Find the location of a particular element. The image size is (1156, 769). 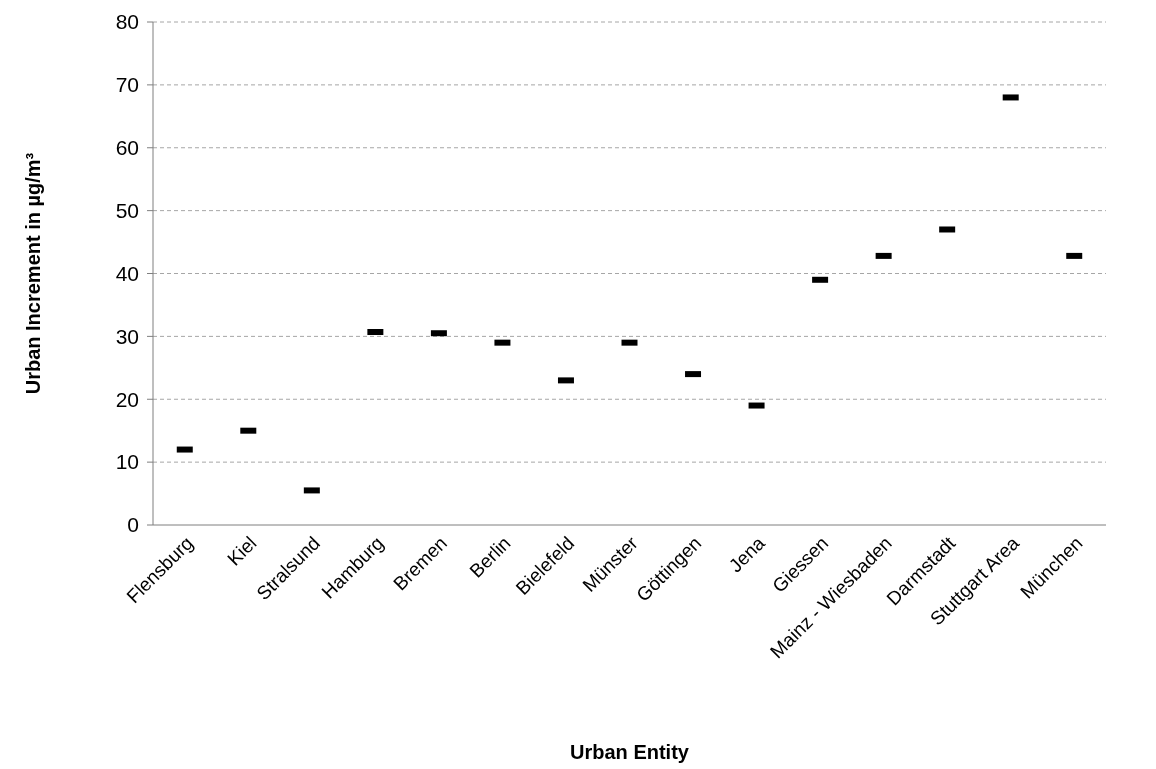

y-tick-label: 30 is located at coordinates (127, 336).